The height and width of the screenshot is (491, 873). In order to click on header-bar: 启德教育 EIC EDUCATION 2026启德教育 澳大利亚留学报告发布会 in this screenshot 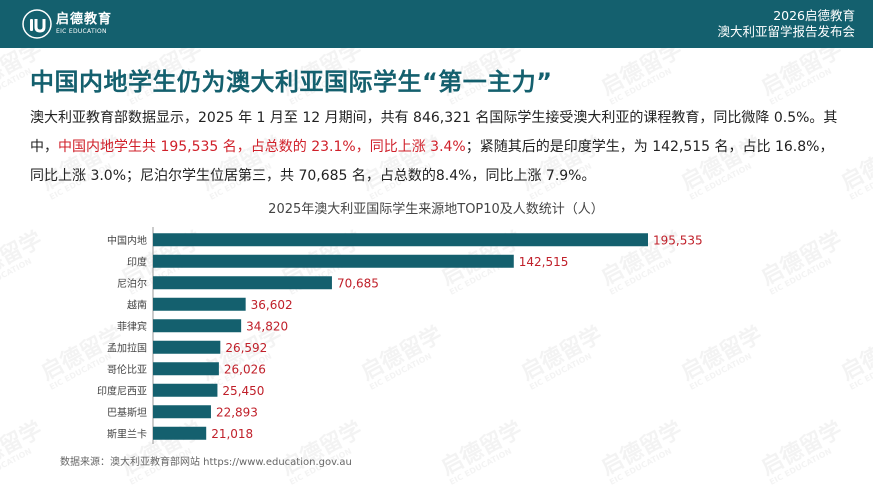, I will do `click(436, 24)`.